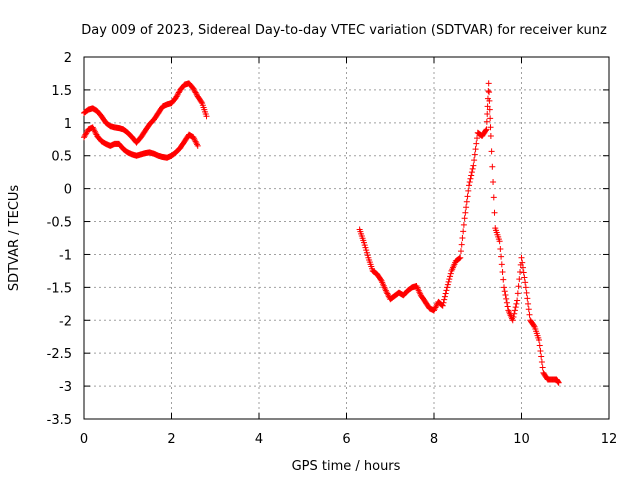  Describe the element at coordinates (65, 255) in the screenshot. I see `y-tick-label: -1` at that location.